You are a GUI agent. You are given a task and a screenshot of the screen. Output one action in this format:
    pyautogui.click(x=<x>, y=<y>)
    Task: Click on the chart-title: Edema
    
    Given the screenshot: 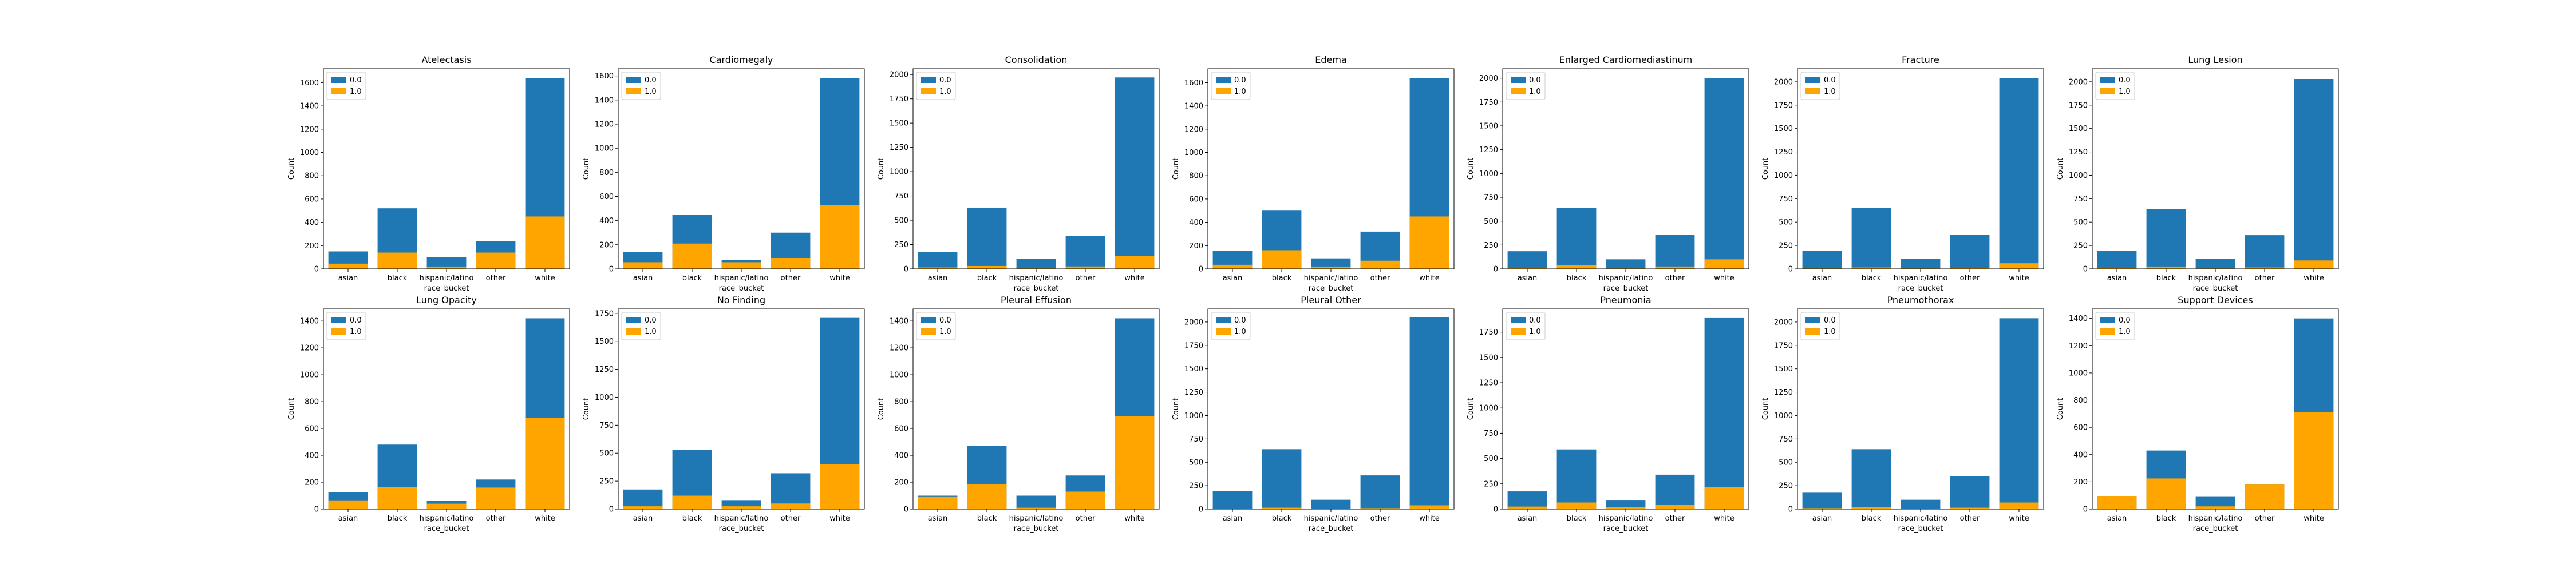 What is the action you would take?
    pyautogui.click(x=1331, y=59)
    